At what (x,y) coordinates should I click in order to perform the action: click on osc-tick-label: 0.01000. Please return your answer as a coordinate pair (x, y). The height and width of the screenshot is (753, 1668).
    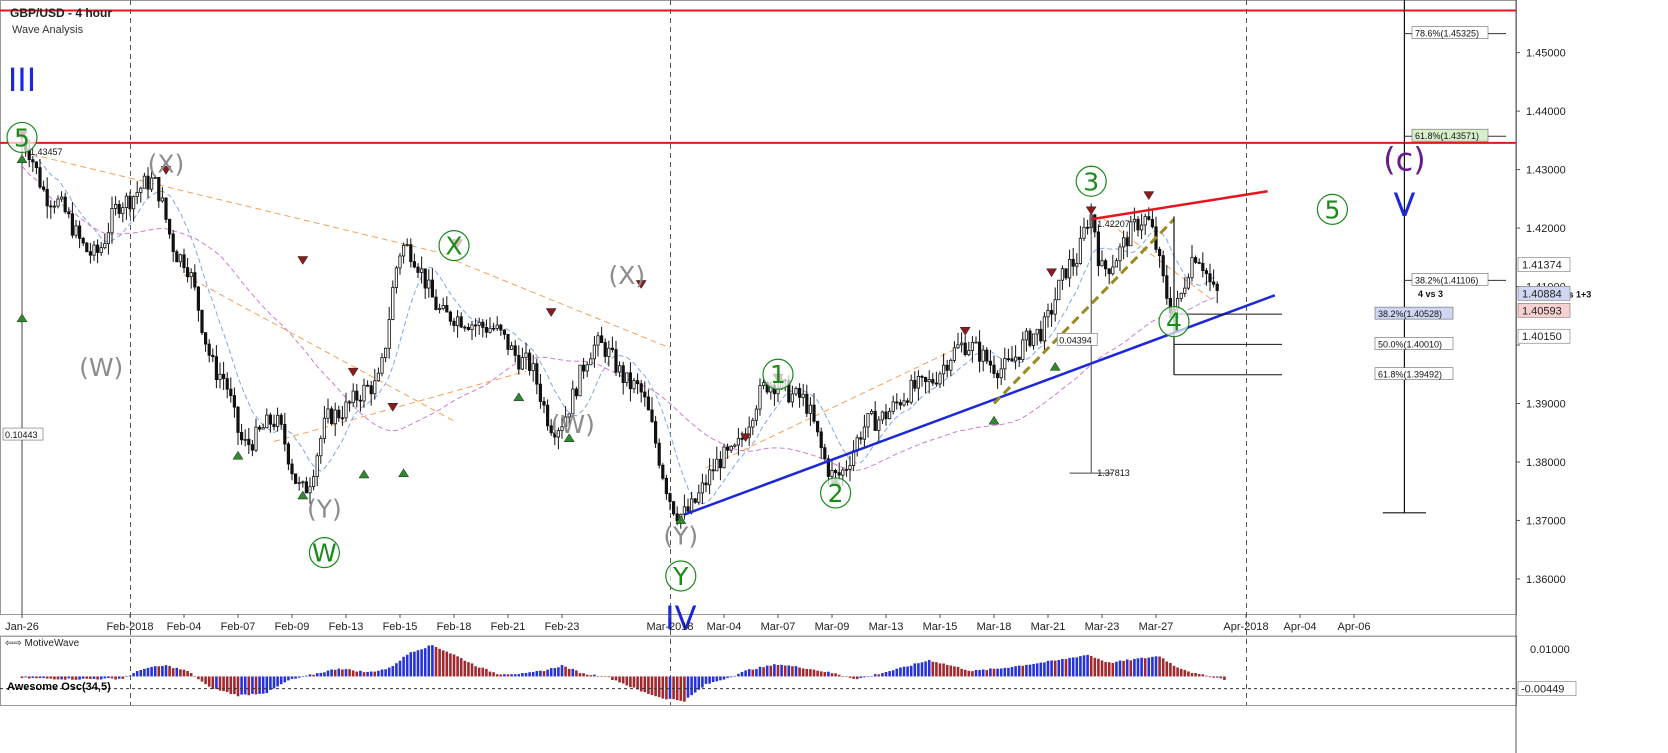
    Looking at the image, I should click on (1550, 650).